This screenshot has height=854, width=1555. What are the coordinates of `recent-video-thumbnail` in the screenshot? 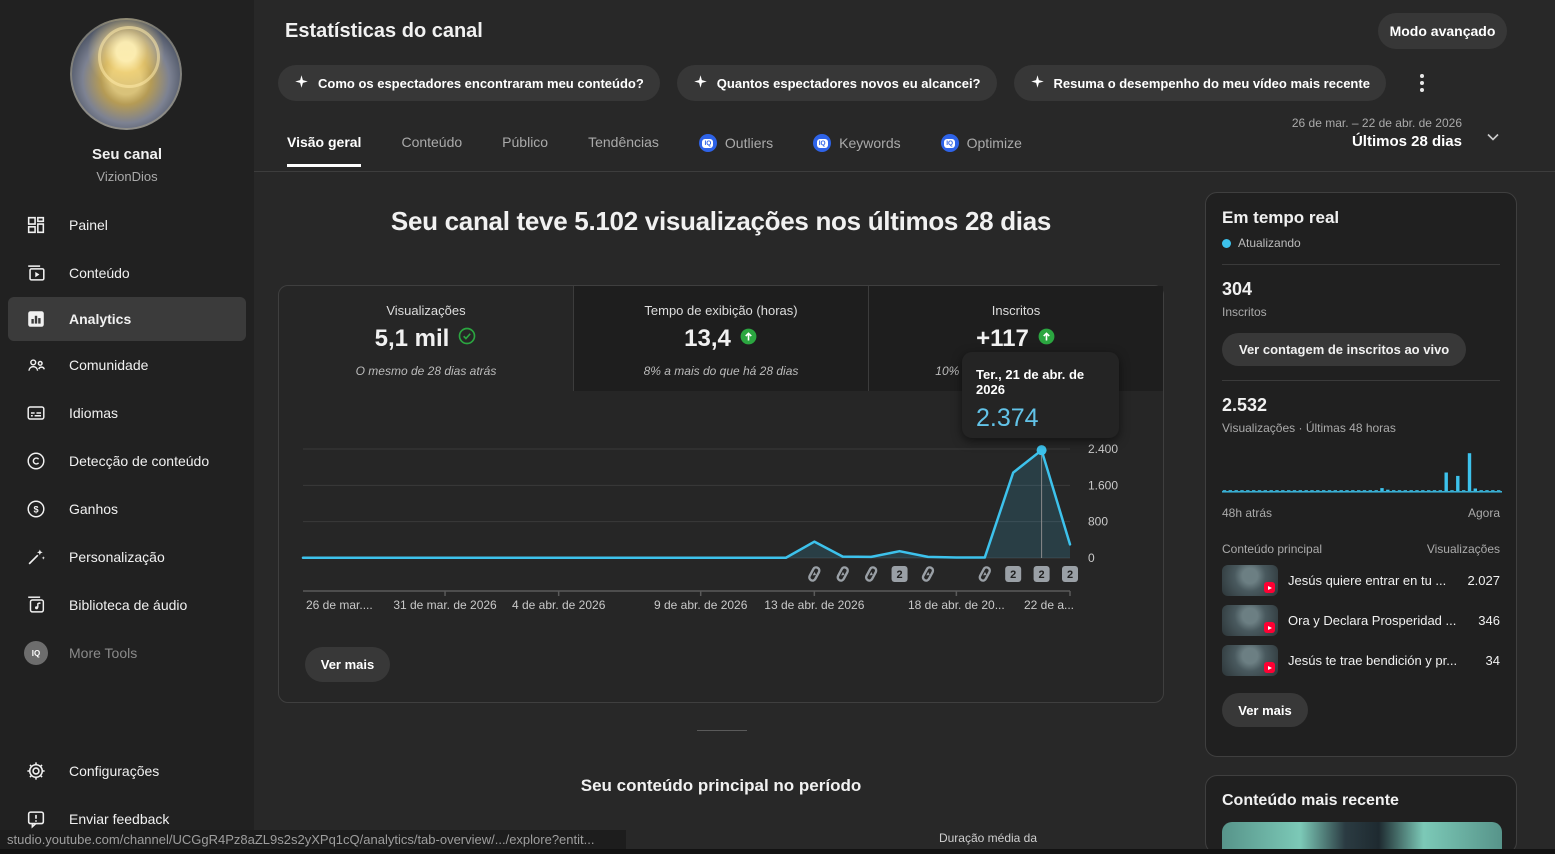 It's located at (1362, 837).